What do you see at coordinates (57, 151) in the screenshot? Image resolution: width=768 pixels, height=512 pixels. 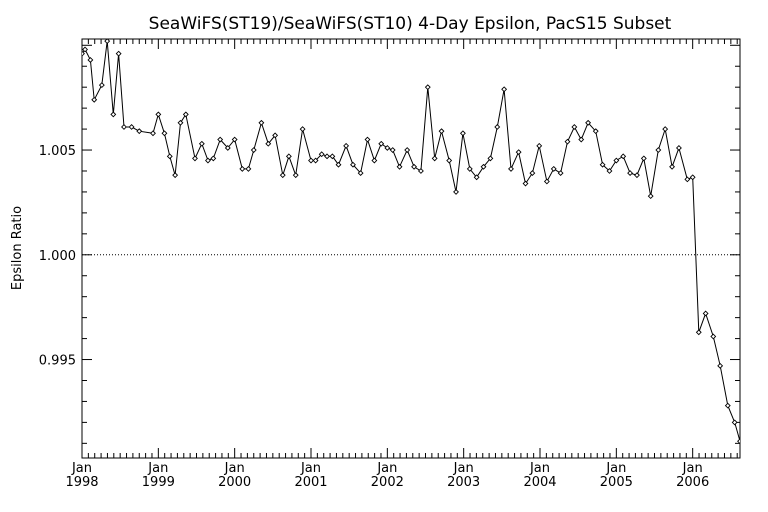 I see `y-tick-label: 1.005` at bounding box center [57, 151].